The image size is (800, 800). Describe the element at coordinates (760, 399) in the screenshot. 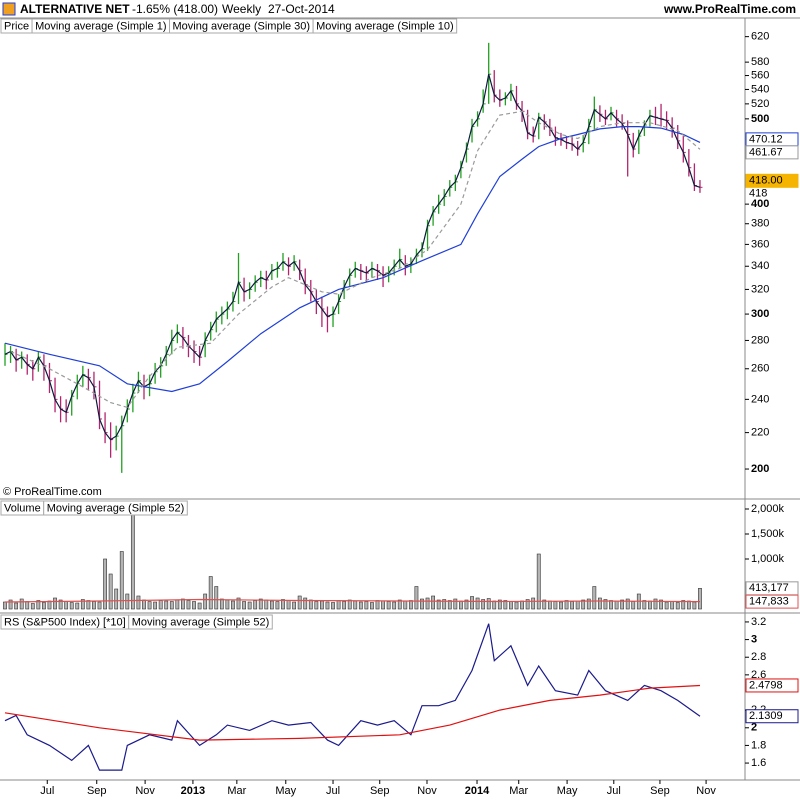

I see `y-tick-label: 240` at that location.